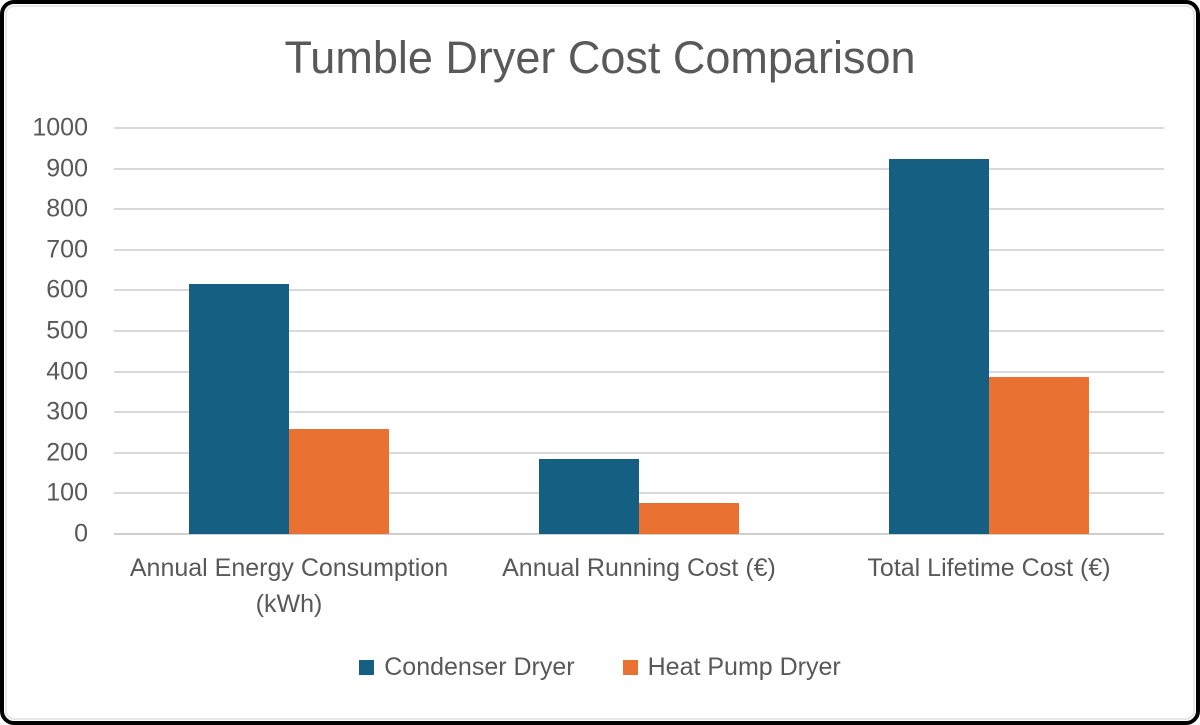  What do you see at coordinates (600, 667) in the screenshot?
I see `legend: Condenser Dryer Heat Pump Dryer` at bounding box center [600, 667].